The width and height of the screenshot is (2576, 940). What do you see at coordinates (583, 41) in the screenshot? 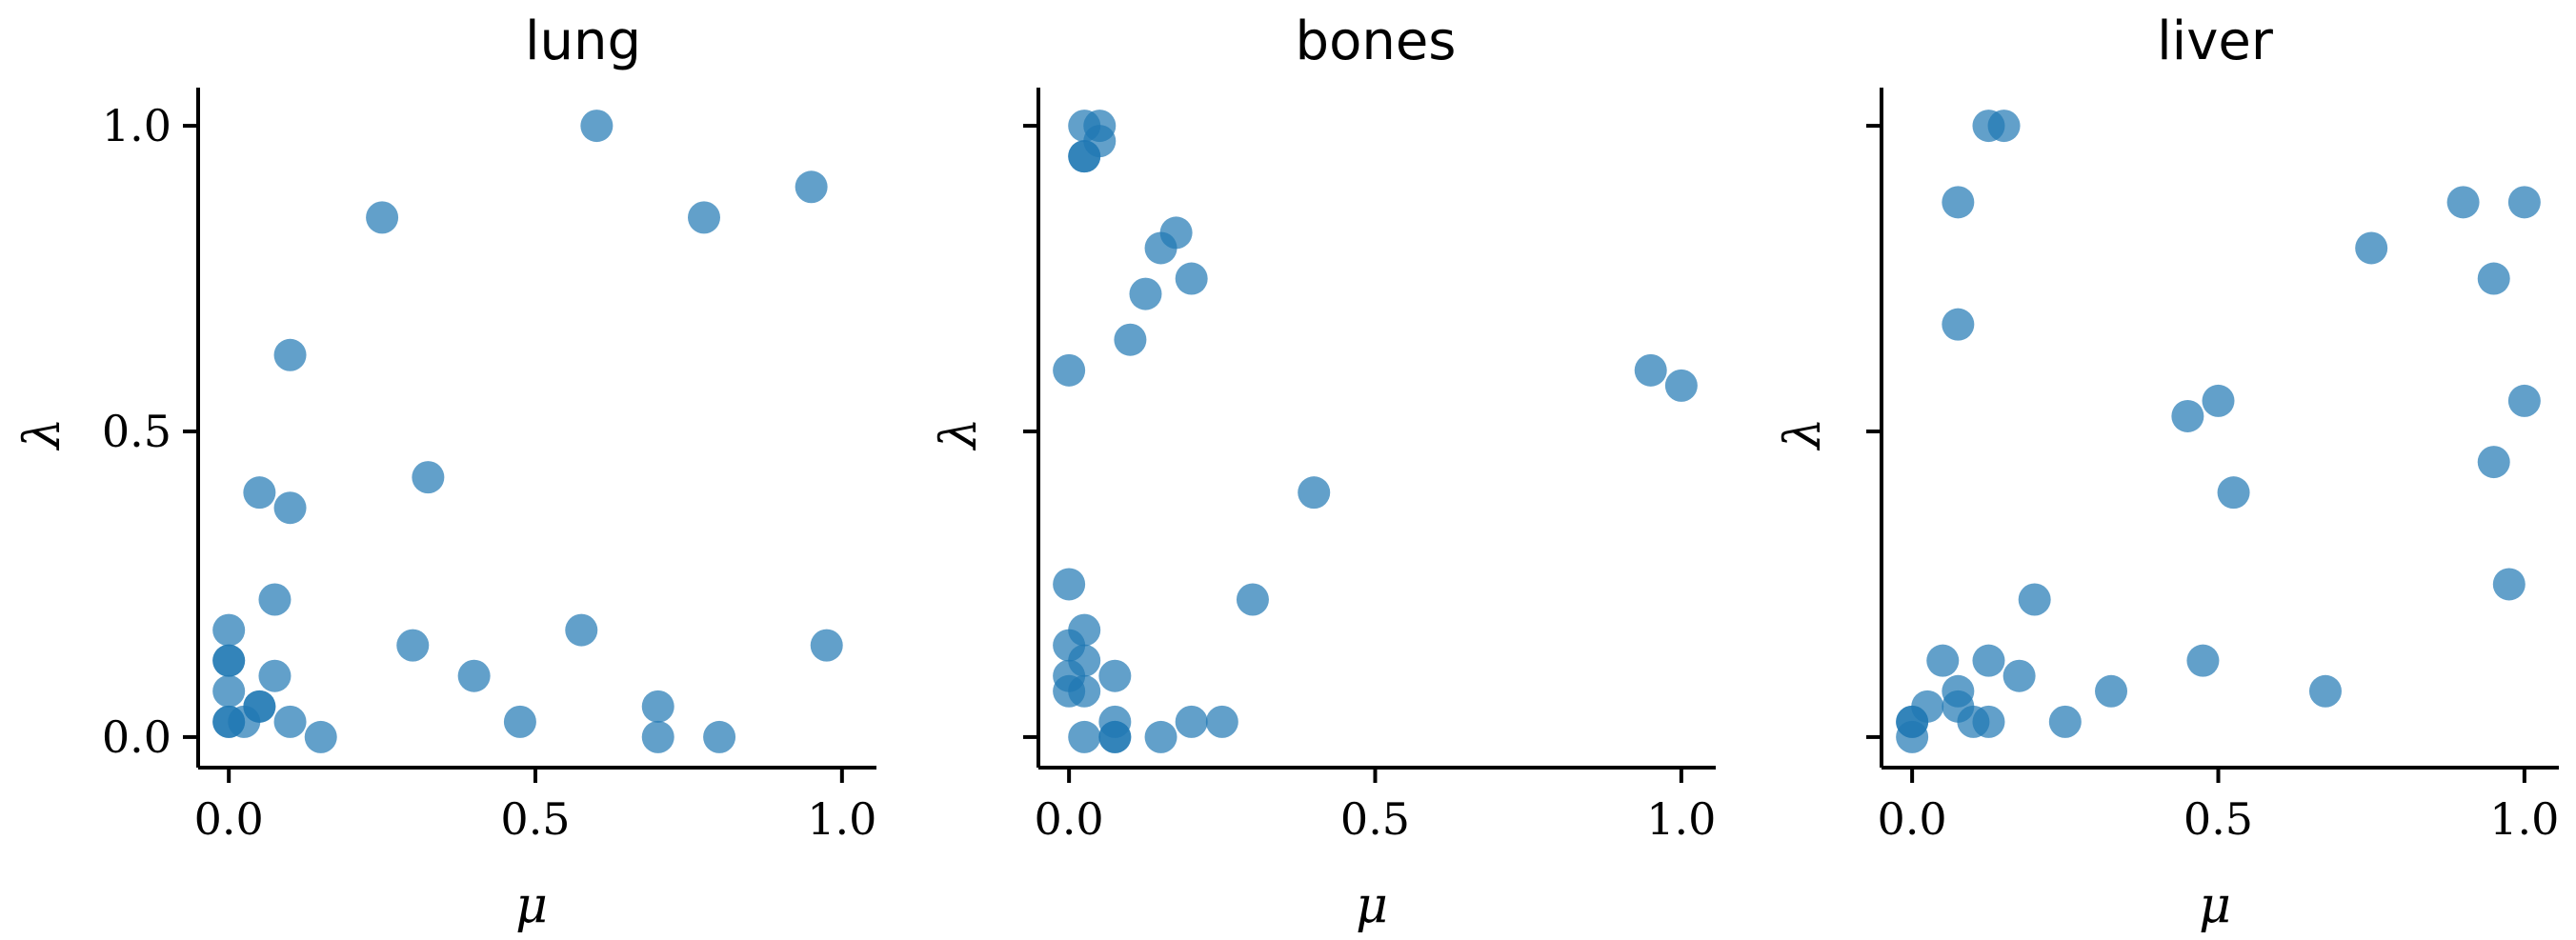
I see `panel-title: lung` at bounding box center [583, 41].